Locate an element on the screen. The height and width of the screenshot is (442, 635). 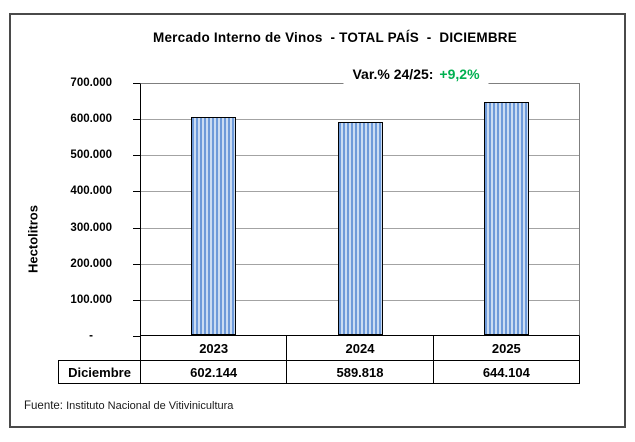
value-cell: 644.104 is located at coordinates (506, 372).